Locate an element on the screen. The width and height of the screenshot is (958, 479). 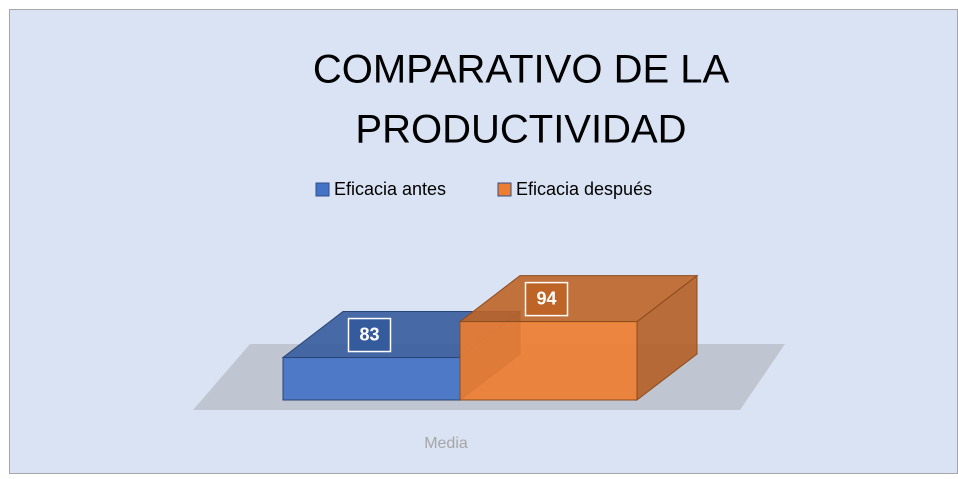
legend-label: Eficacia después is located at coordinates (584, 189).